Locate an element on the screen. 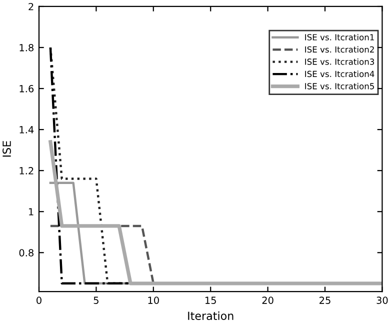 The width and height of the screenshot is (390, 324). y-tick-label: 1.8 is located at coordinates (27, 48).